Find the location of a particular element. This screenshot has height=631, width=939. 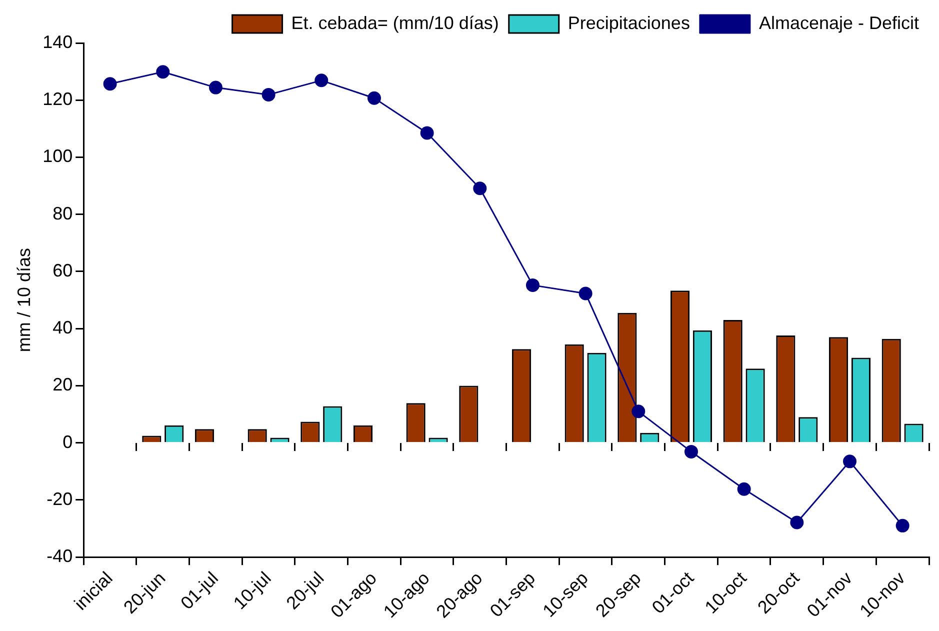

y-tick-label: 100 is located at coordinates (57, 156).